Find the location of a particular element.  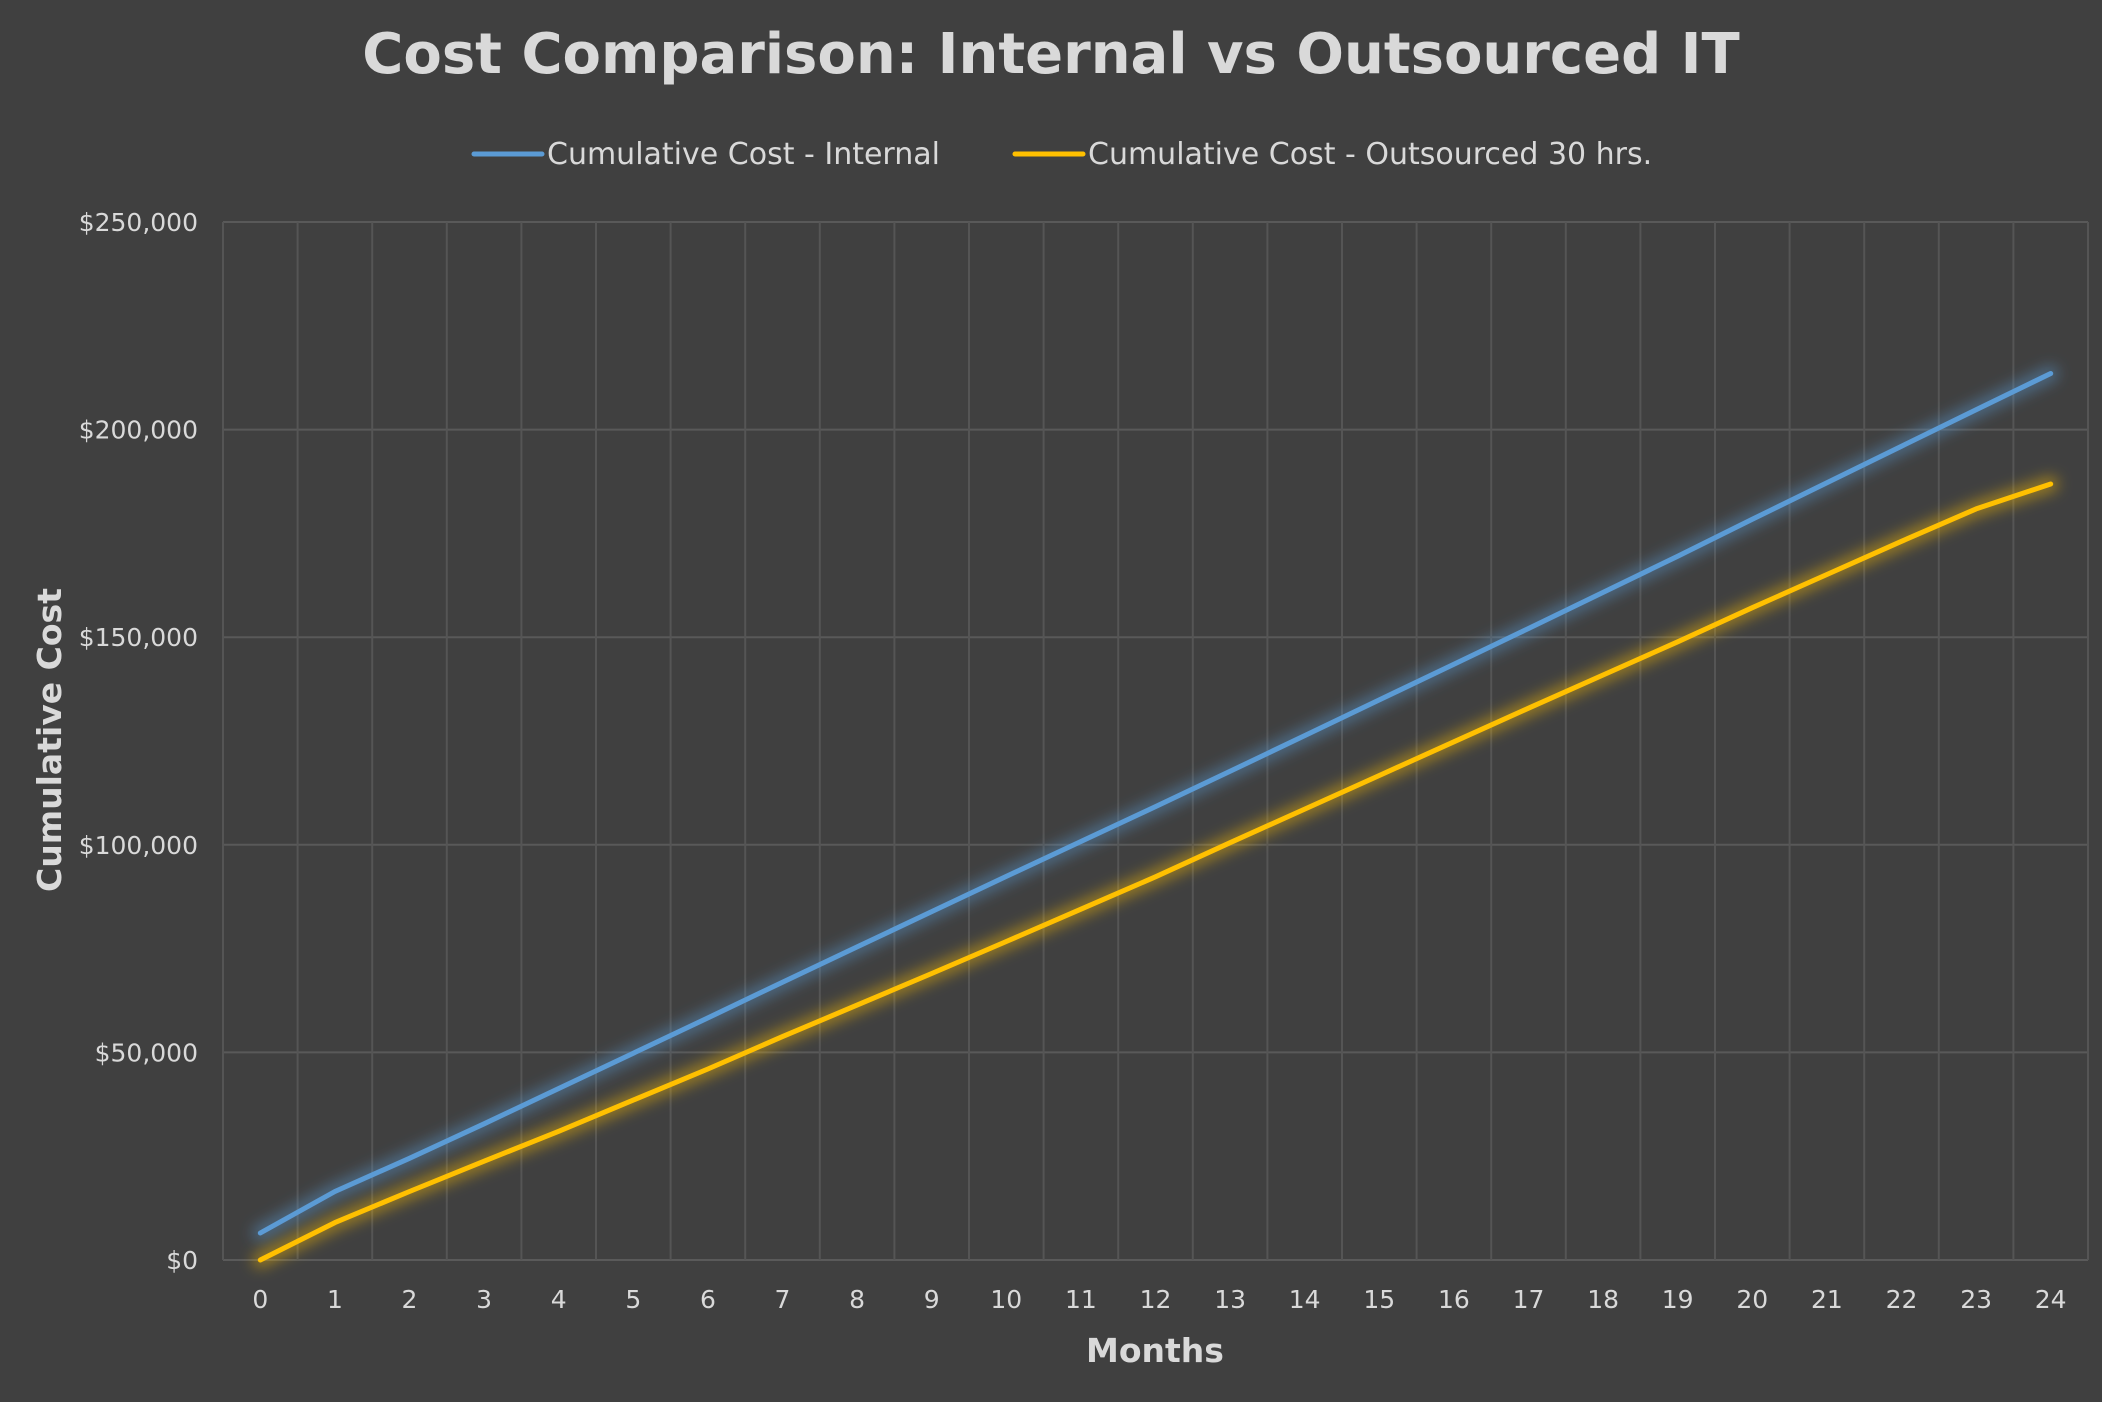

legend-label-0: Cumulative Cost - Internal is located at coordinates (743, 154).